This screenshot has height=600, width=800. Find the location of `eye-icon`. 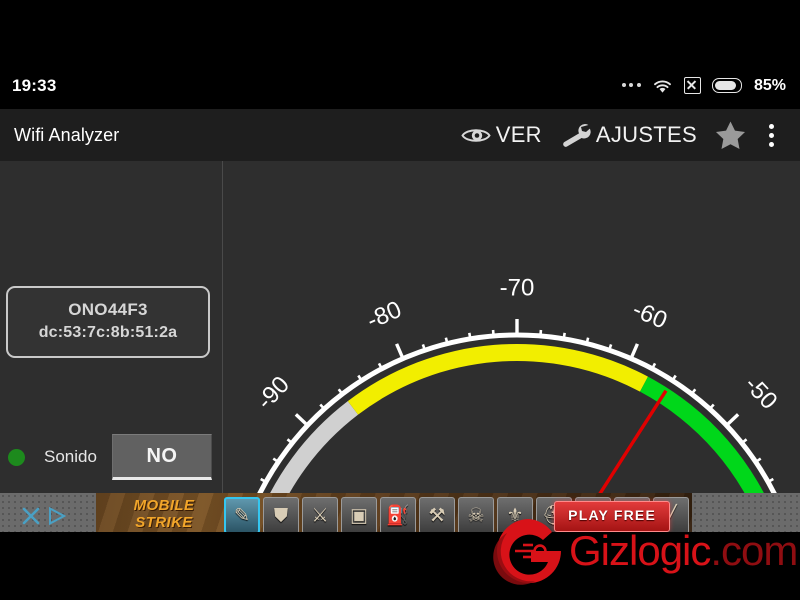

eye-icon is located at coordinates (476, 135).